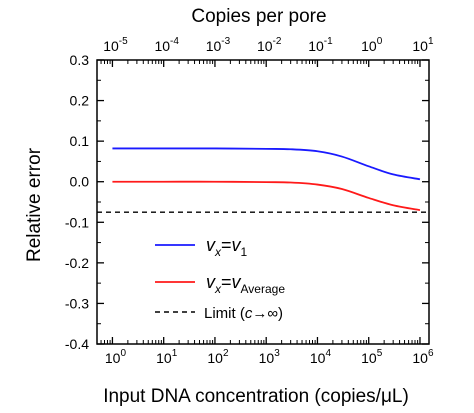 The height and width of the screenshot is (413, 474). What do you see at coordinates (116, 357) in the screenshot?
I see `x-tick-label: 10⁰` at bounding box center [116, 357].